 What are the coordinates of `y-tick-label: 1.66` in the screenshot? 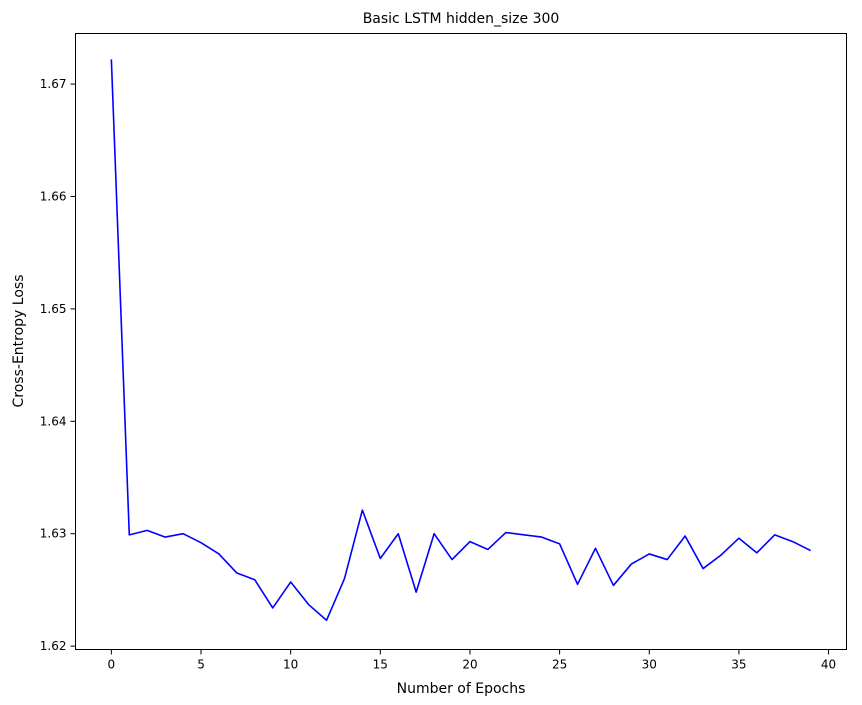 It's located at (53, 196).